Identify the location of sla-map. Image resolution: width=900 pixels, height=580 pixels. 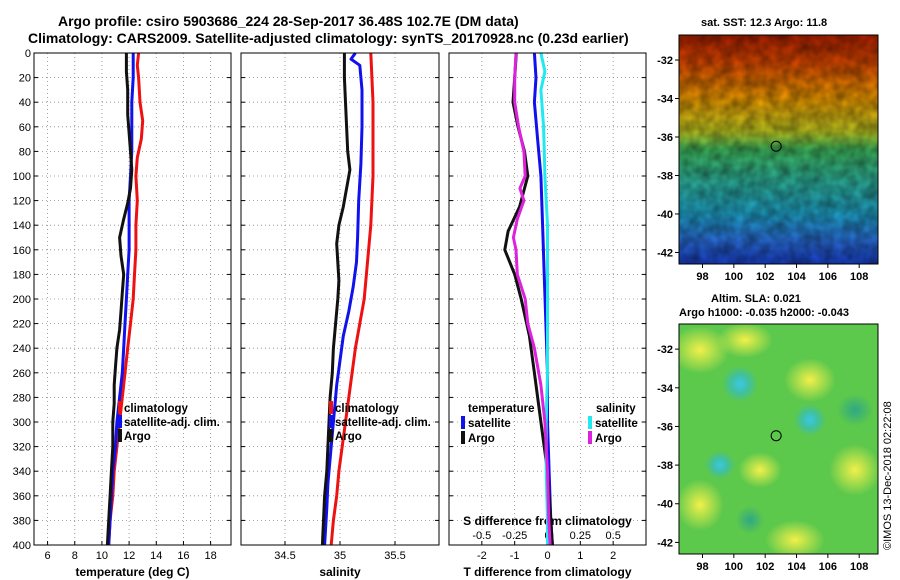
(778, 439).